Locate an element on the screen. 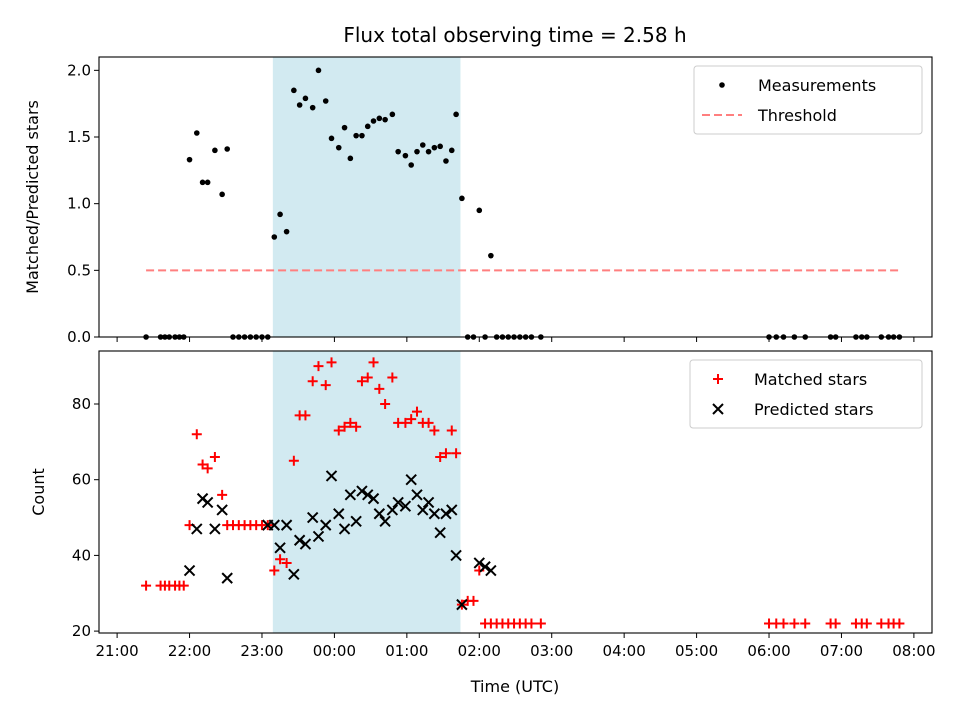  chart-title: Flux total observing time = 2.58 h is located at coordinates (514, 35).